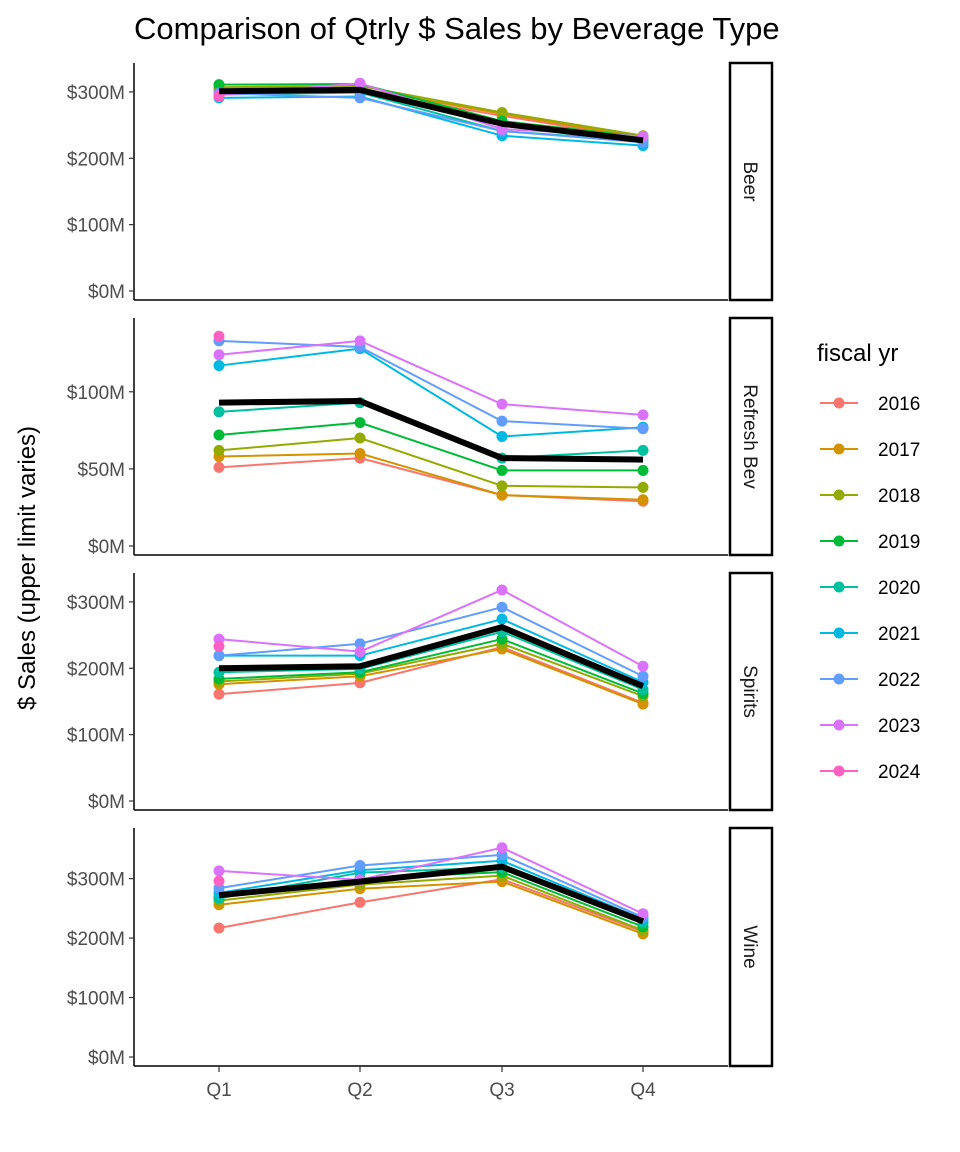 This screenshot has height=1152, width=960. Describe the element at coordinates (857, 353) in the screenshot. I see `legend-title: fiscal yr` at that location.